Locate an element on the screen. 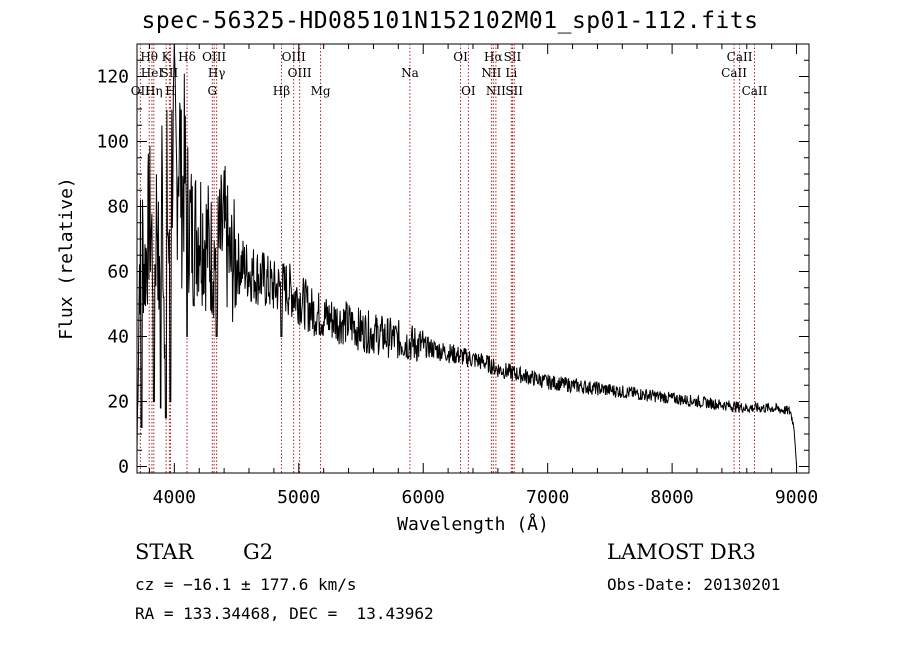 Image resolution: width=900 pixels, height=649 pixels. x-tick-label: 6000 is located at coordinates (423, 497).